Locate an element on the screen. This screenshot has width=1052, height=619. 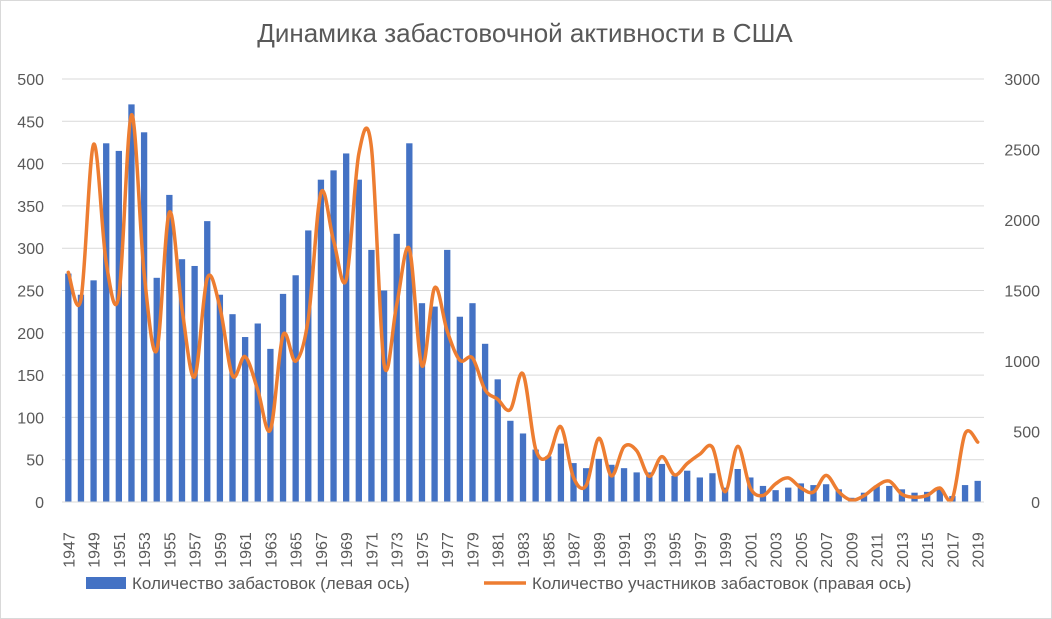
x-tick-label: 1951 is located at coordinates (120, 550).